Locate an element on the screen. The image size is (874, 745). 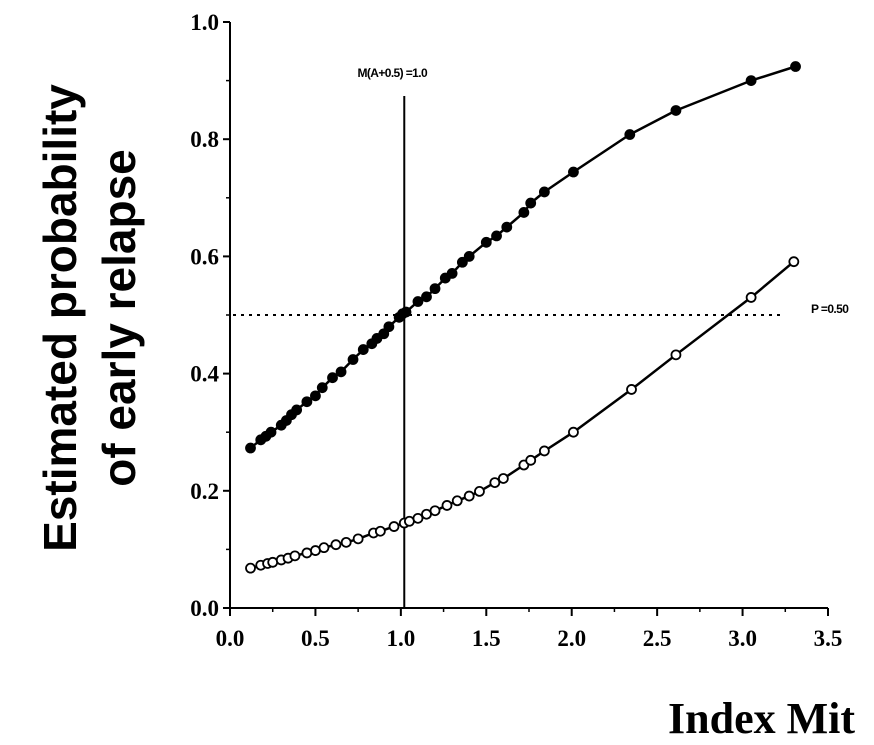
y-tick-label: 0.8 is located at coordinates (204, 139).